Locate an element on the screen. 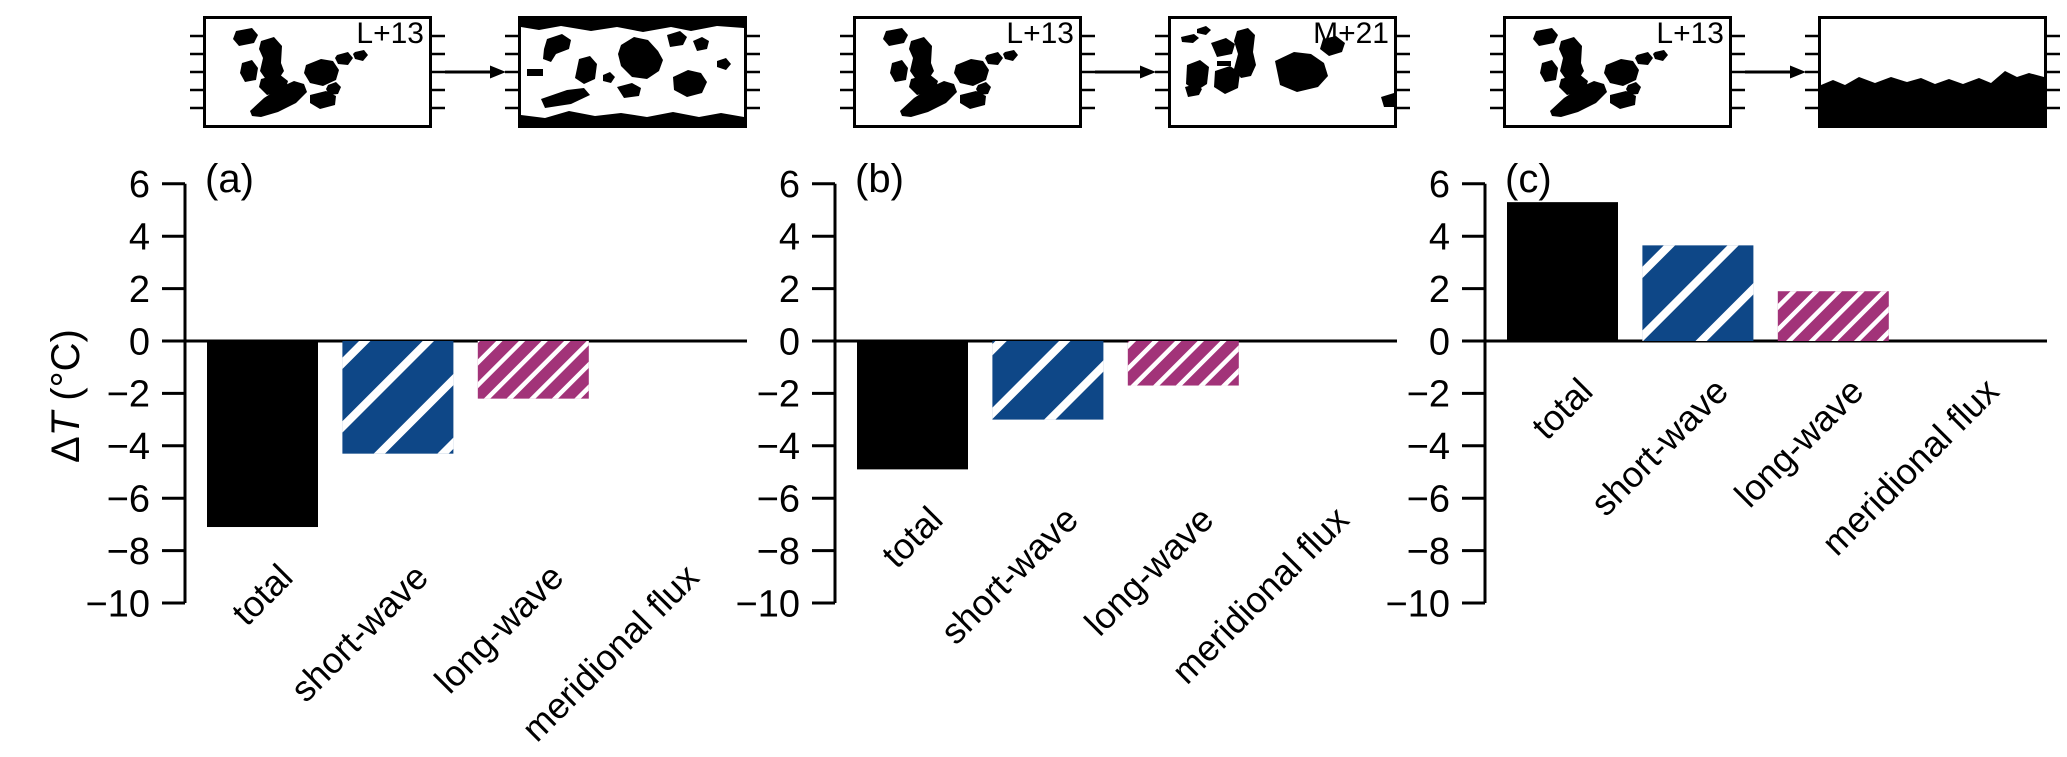 This screenshot has height=757, width=2067. map-before-panel-a: L+13 is located at coordinates (317, 72).